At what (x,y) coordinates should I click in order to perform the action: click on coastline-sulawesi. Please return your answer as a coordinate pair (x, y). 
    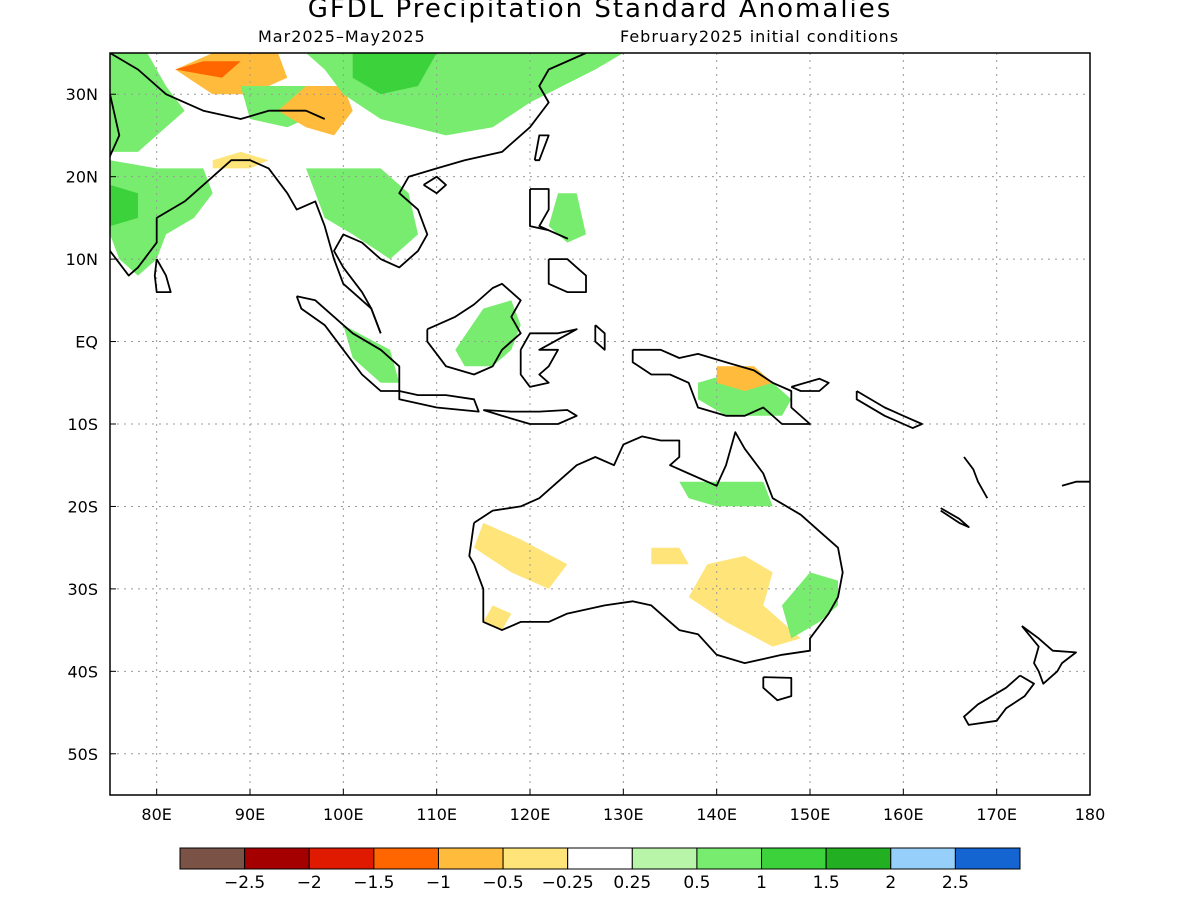
    Looking at the image, I should click on (548, 358).